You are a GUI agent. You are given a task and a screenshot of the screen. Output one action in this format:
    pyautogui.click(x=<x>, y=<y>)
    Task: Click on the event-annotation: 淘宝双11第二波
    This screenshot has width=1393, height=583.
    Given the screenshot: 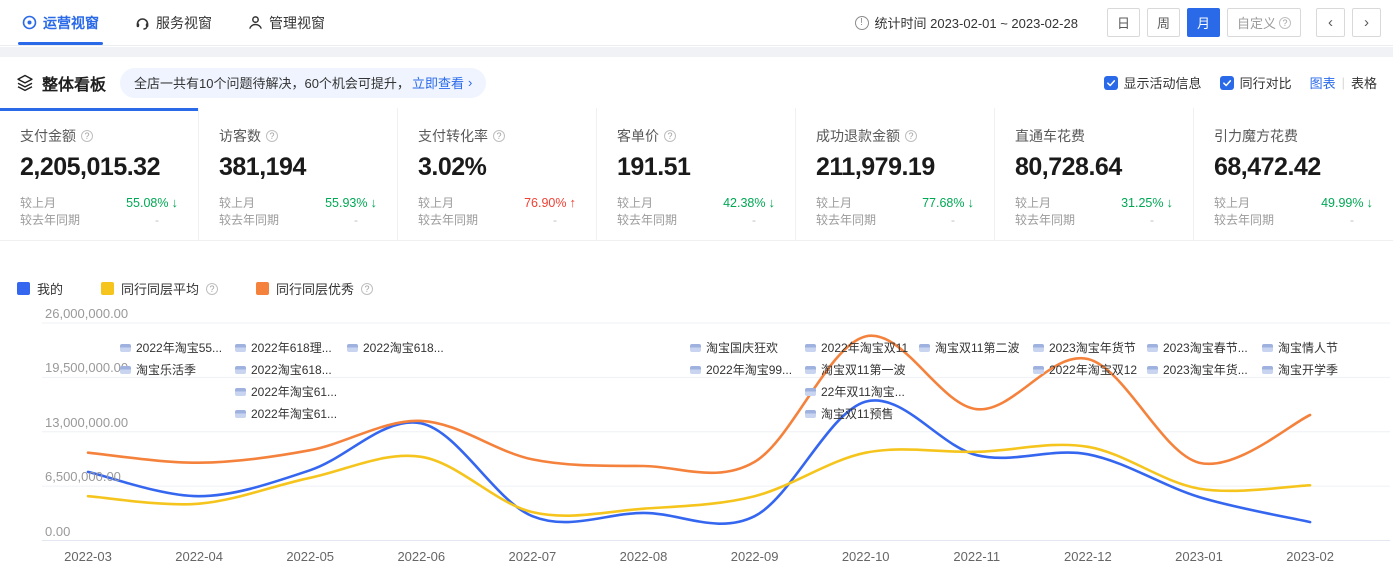 What is the action you would take?
    pyautogui.click(x=969, y=347)
    